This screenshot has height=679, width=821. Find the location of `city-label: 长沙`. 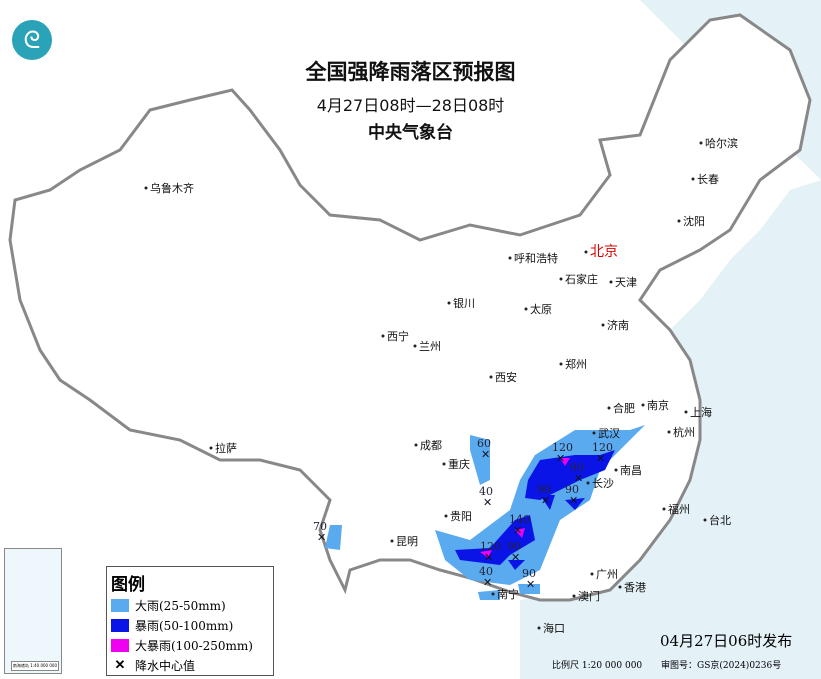

city-label: 长沙 is located at coordinates (603, 483).